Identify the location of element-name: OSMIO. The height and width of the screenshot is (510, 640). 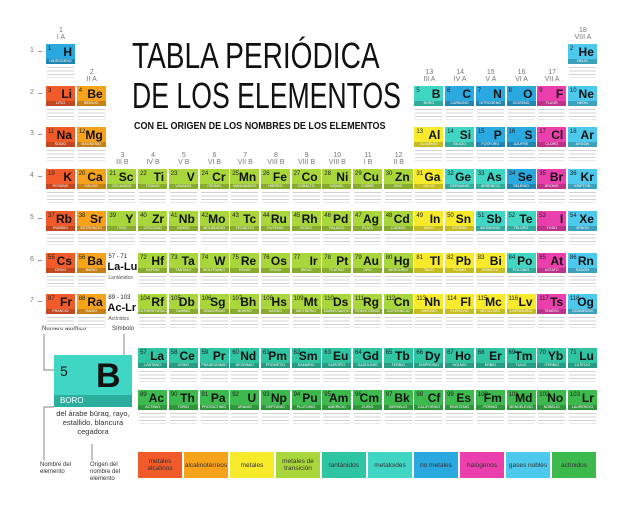
(275, 269).